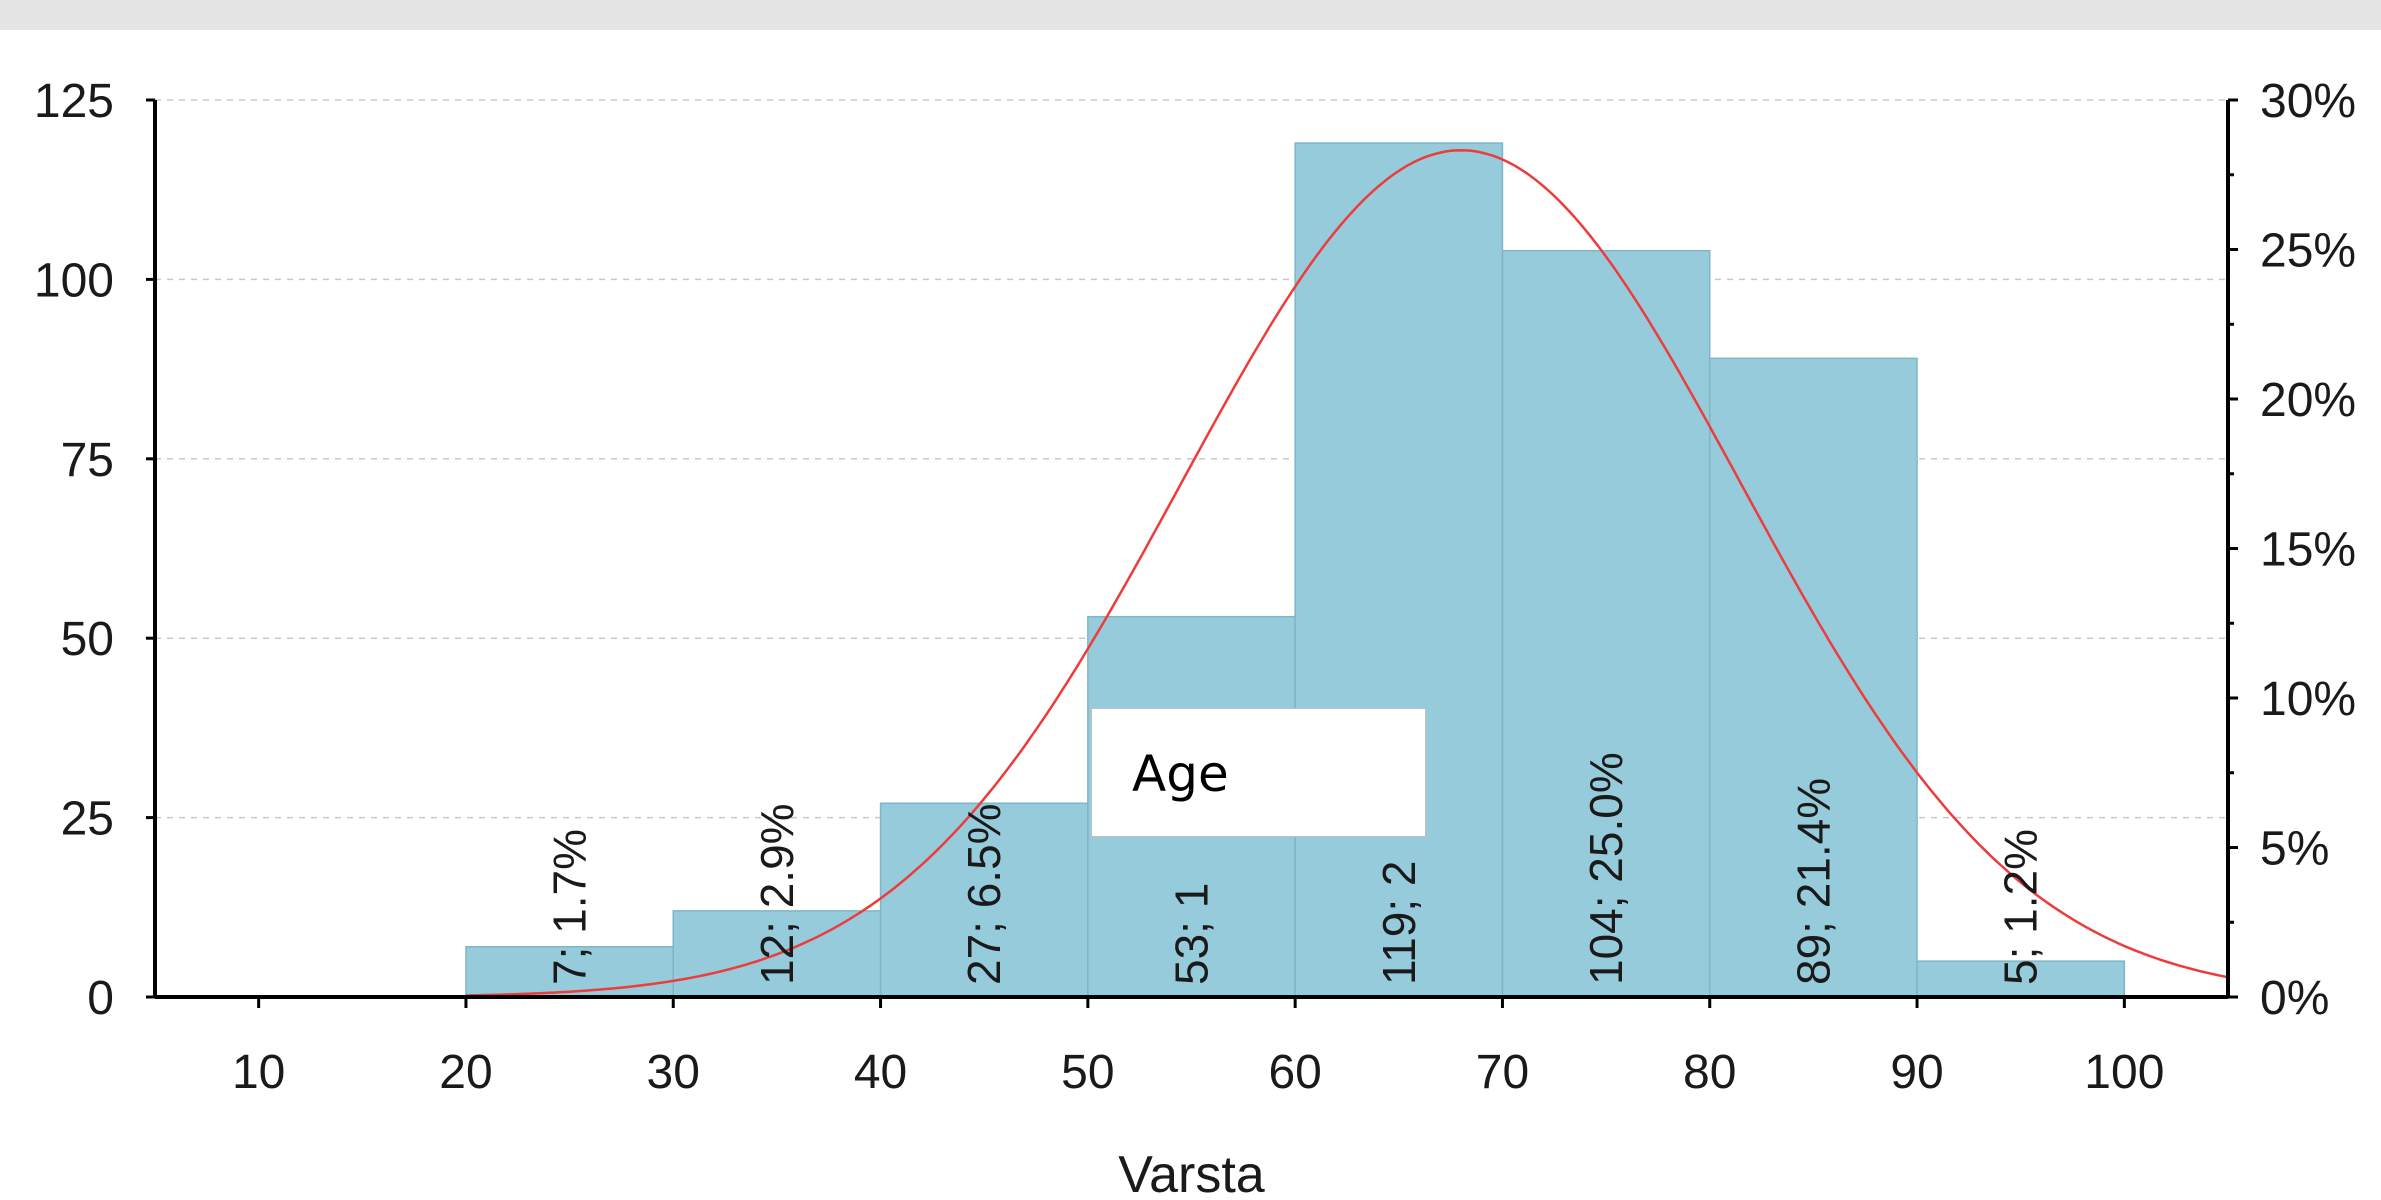 This screenshot has width=2381, height=1200. Describe the element at coordinates (74, 101) in the screenshot. I see `y-tick-label-left: 125` at that location.